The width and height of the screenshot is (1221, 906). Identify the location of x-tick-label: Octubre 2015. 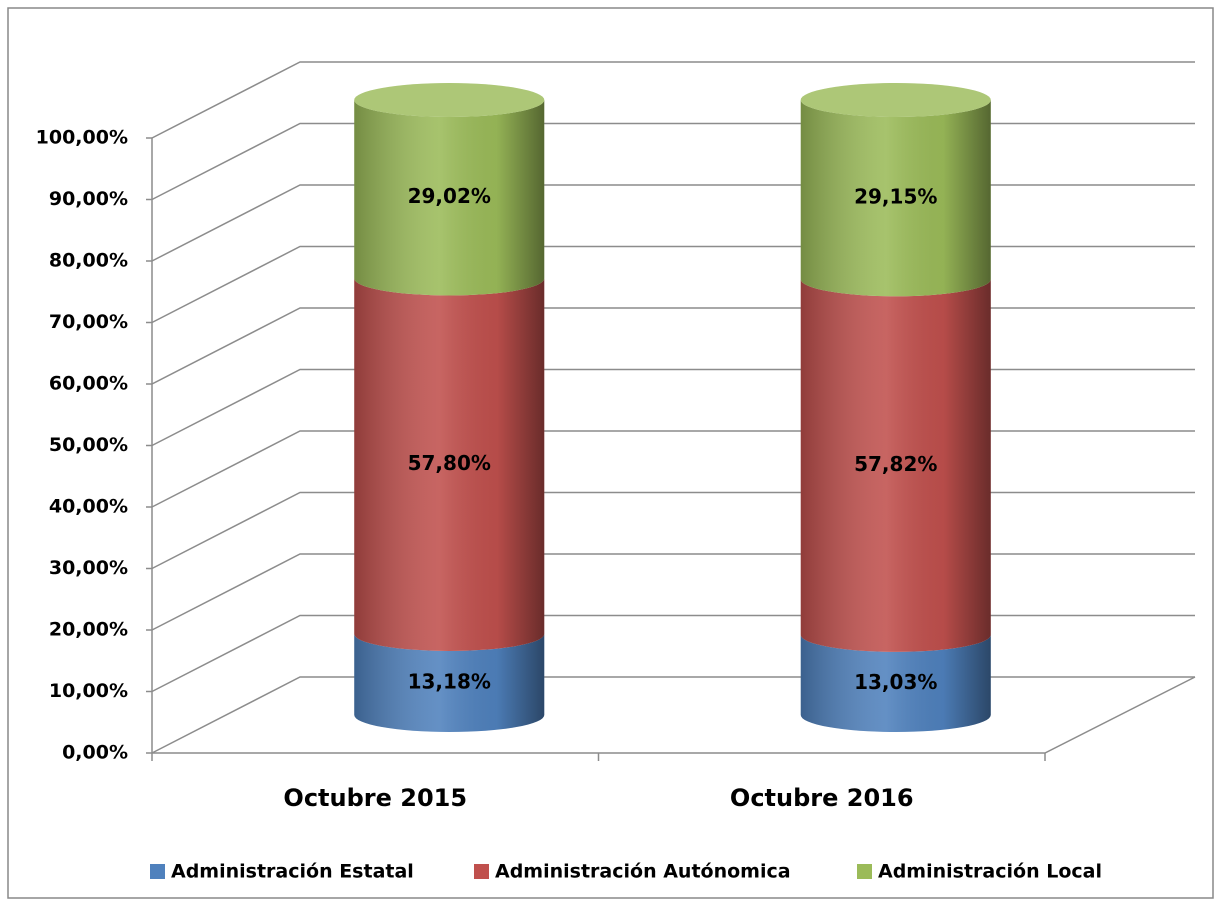
(375, 798).